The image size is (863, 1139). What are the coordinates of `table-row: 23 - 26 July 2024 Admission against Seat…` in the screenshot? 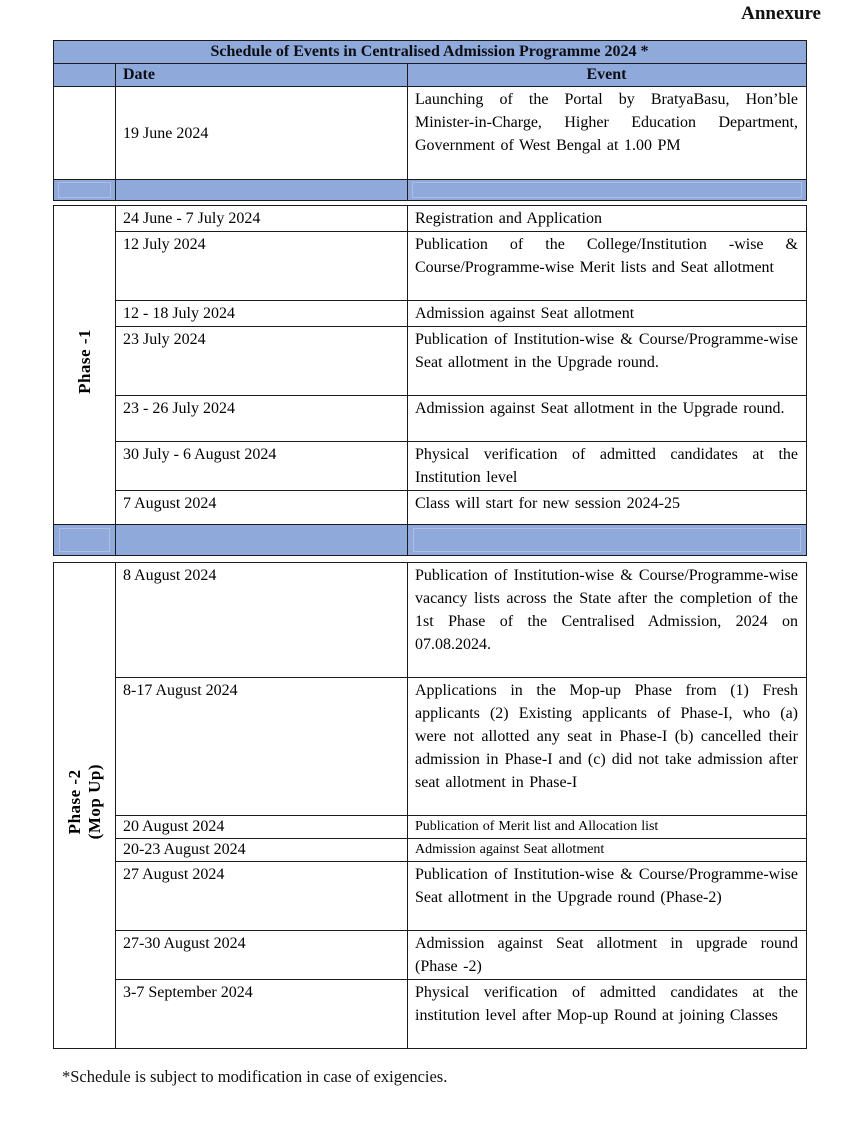 It's located at (430, 418).